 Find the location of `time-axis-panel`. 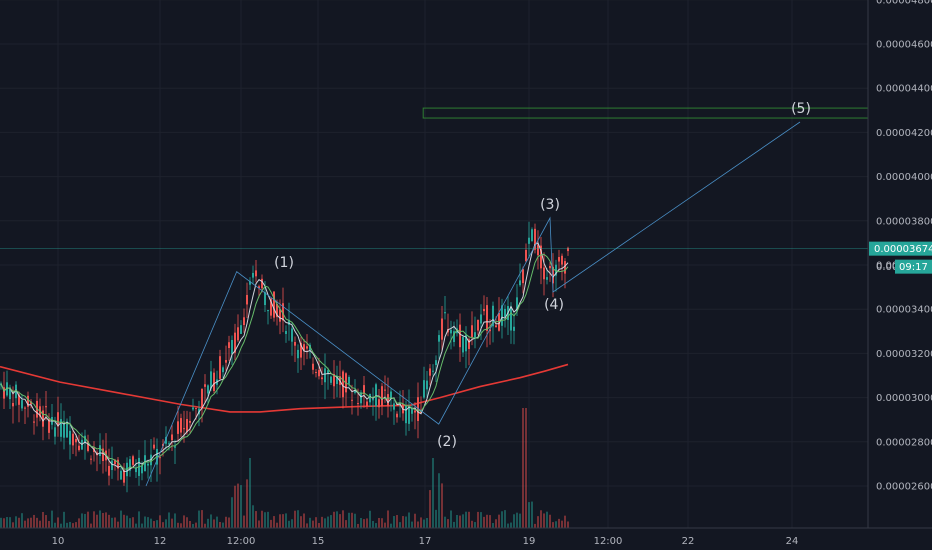

time-axis-panel is located at coordinates (466, 539).